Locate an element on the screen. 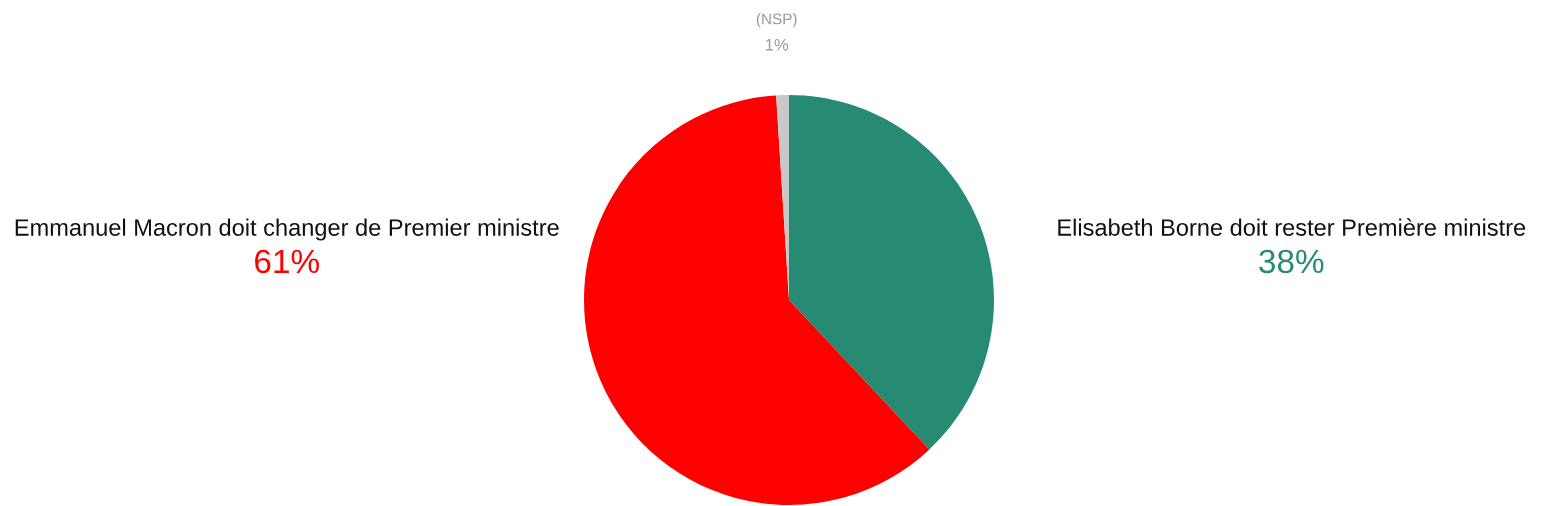 The image size is (1564, 506). slice-label: Elisabeth Borne doit rester Première ministre is located at coordinates (1292, 227).